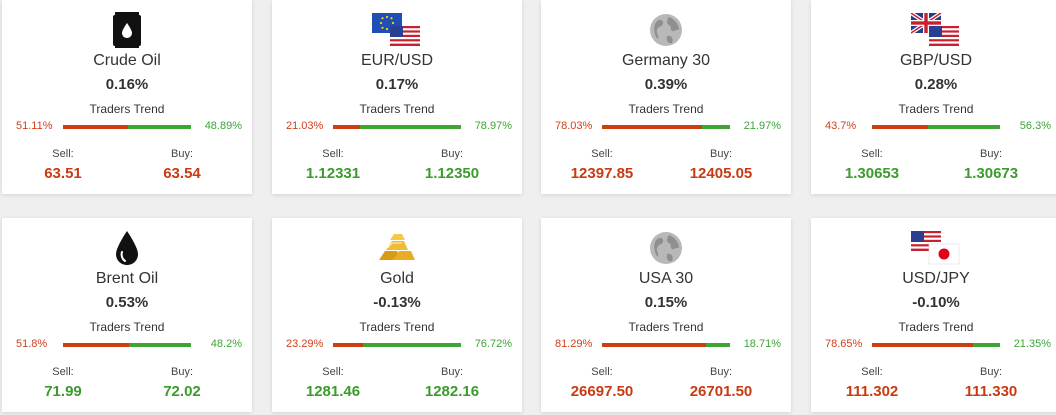 Image resolution: width=1056 pixels, height=415 pixels. Describe the element at coordinates (333, 173) in the screenshot. I see `sell-price: 1.12331` at that location.